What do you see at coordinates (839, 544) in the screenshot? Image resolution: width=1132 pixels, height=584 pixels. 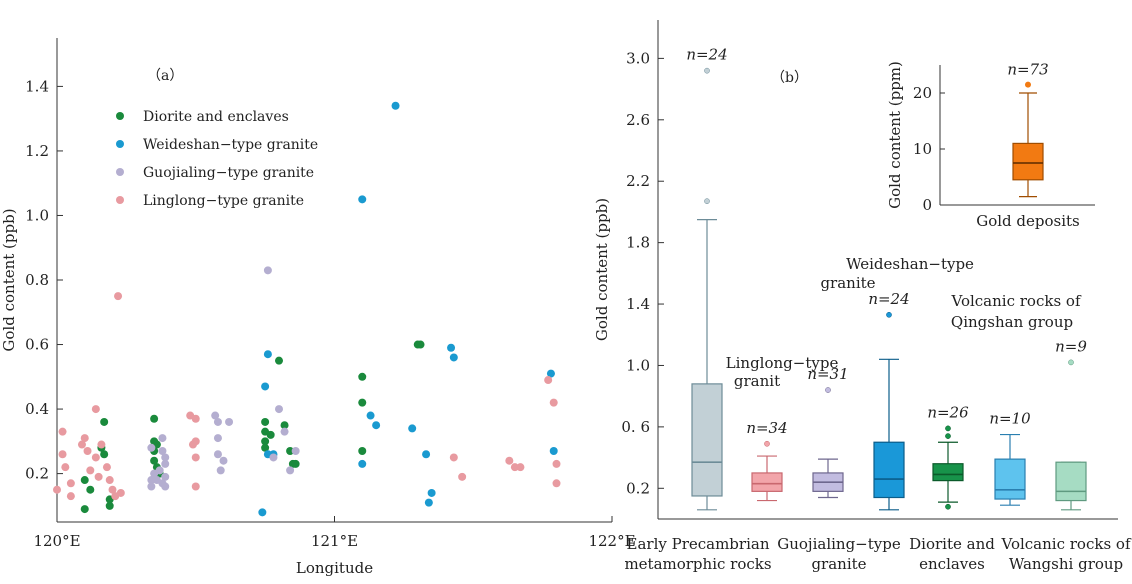 I see `x-category-label: Guojialing−type` at bounding box center [839, 544].